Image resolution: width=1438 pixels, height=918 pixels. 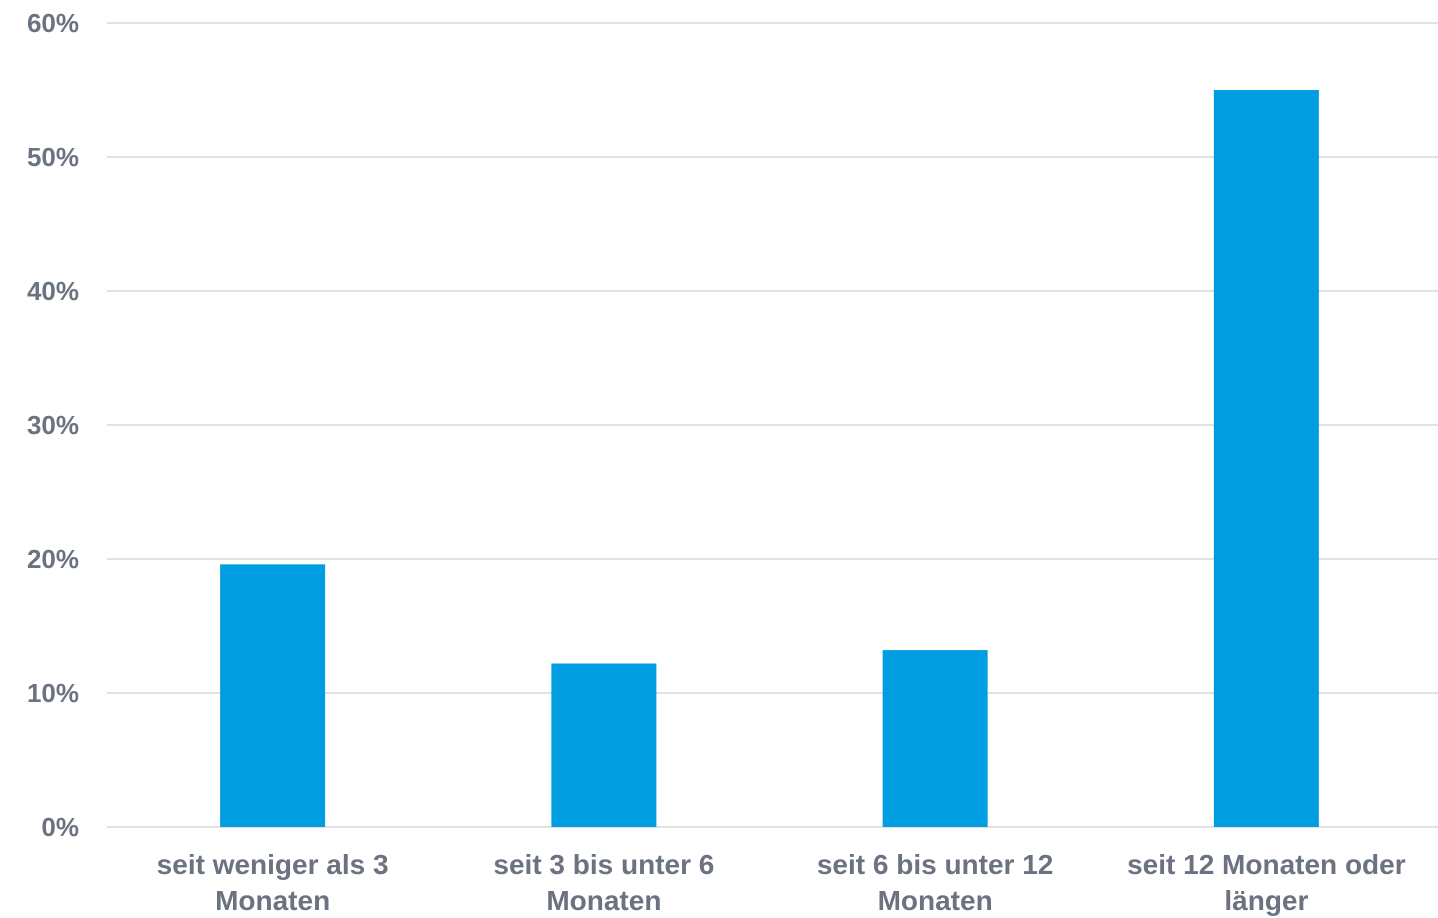 What do you see at coordinates (53, 693) in the screenshot?
I see `y-tick-label: 10%` at bounding box center [53, 693].